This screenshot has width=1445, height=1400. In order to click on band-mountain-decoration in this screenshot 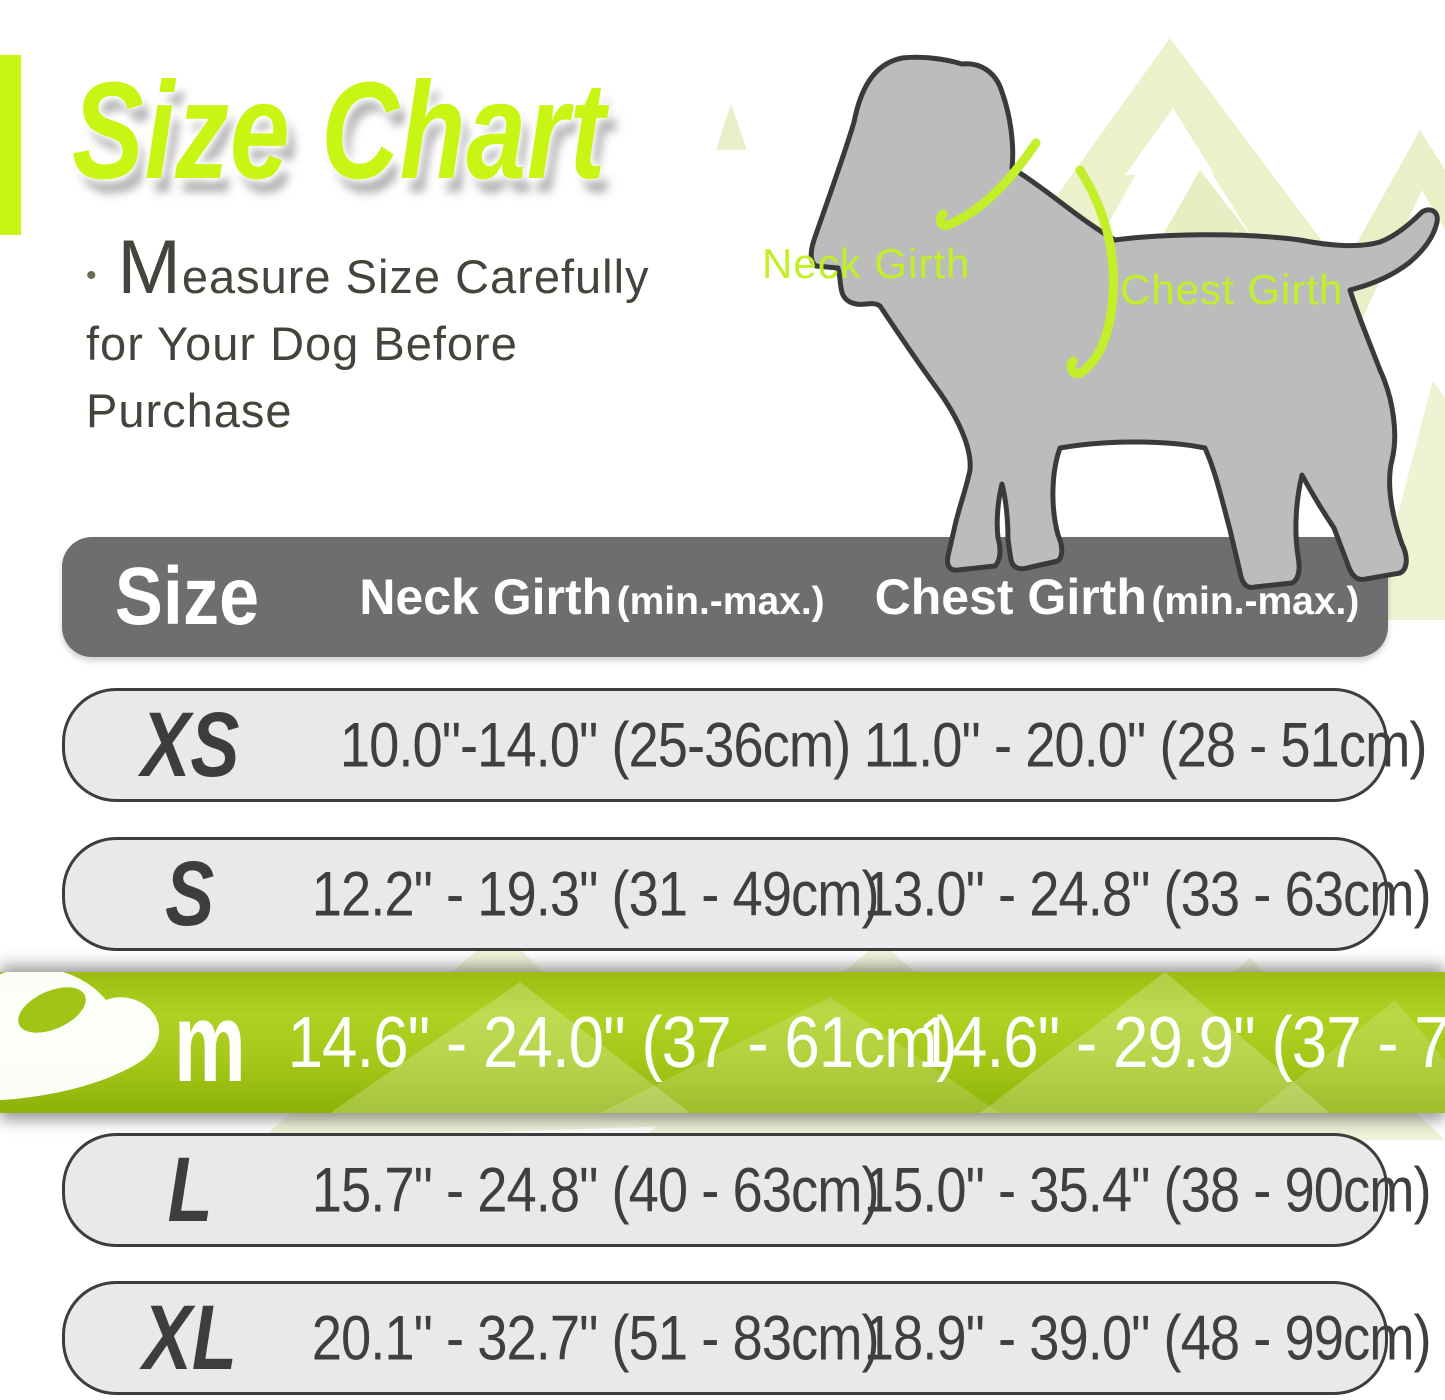, I will do `click(722, 1042)`.